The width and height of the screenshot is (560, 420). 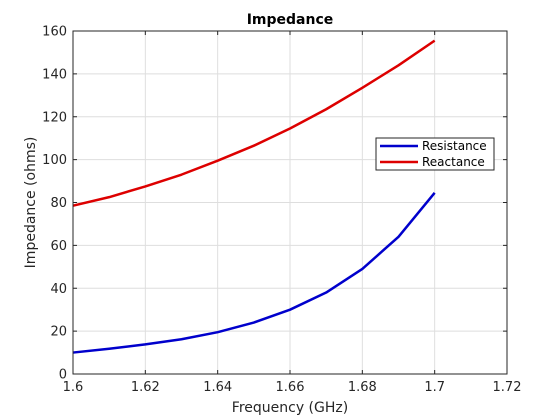 What do you see at coordinates (58, 203) in the screenshot?
I see `y-tick-label: 80` at bounding box center [58, 203].